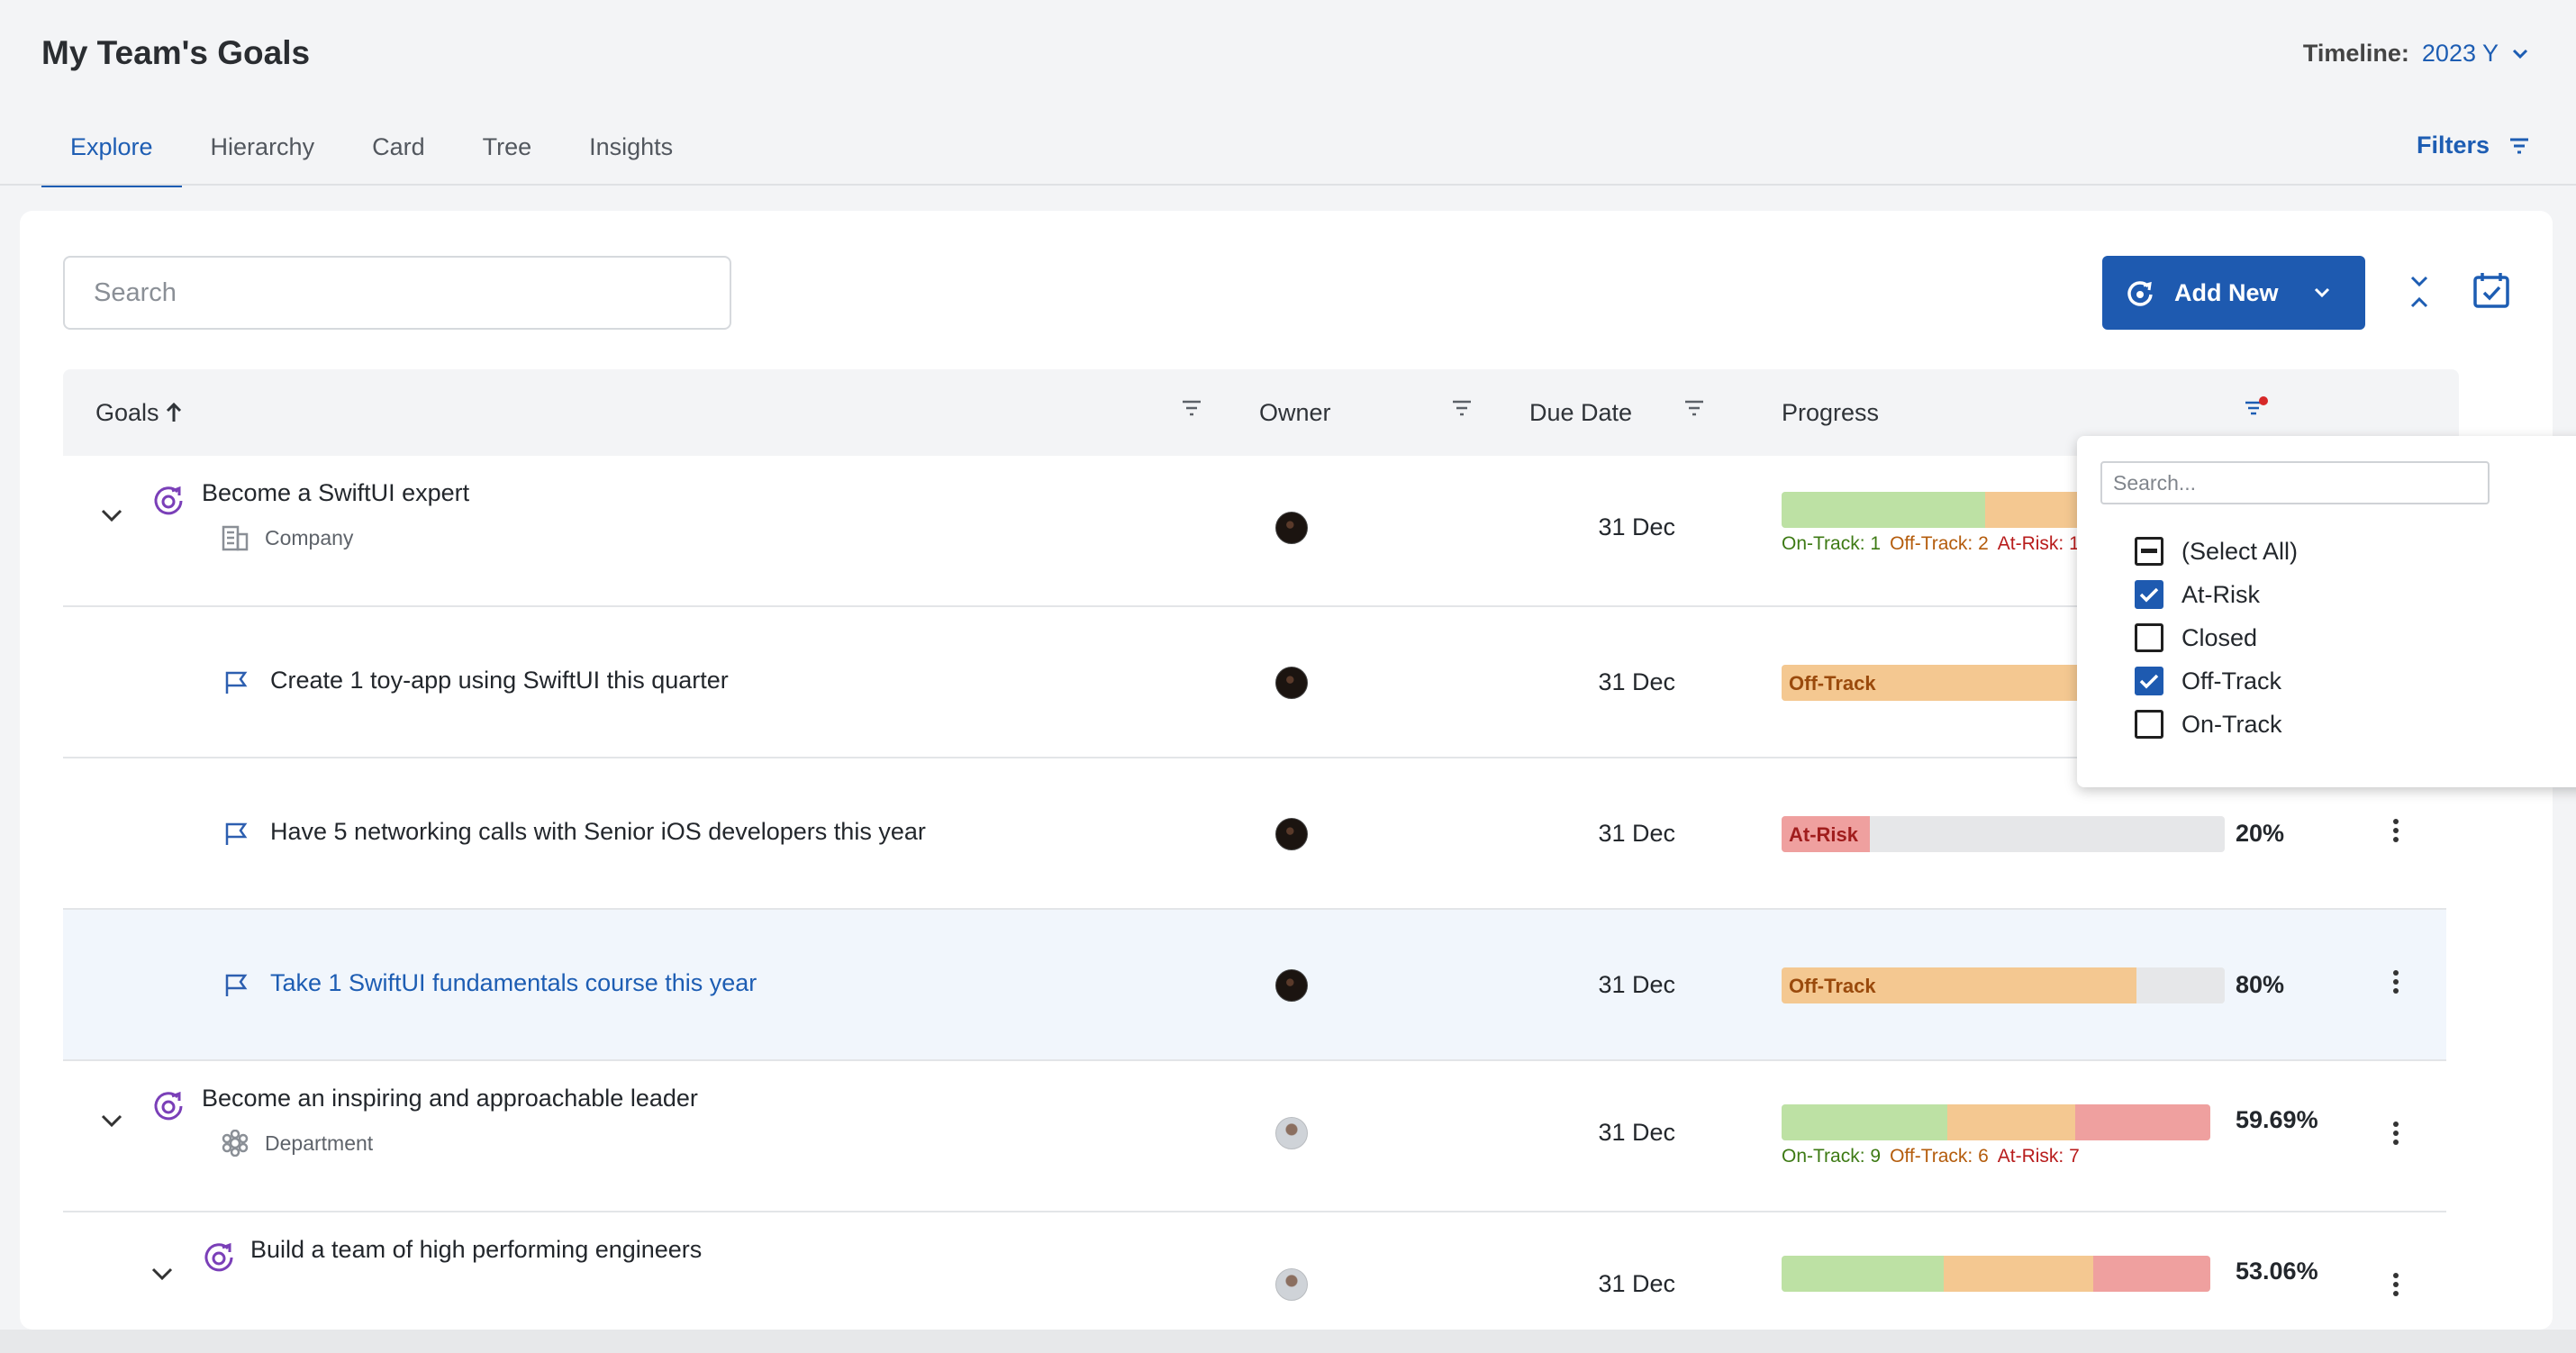  Describe the element at coordinates (2295, 482) in the screenshot. I see `filter-search-input` at that location.